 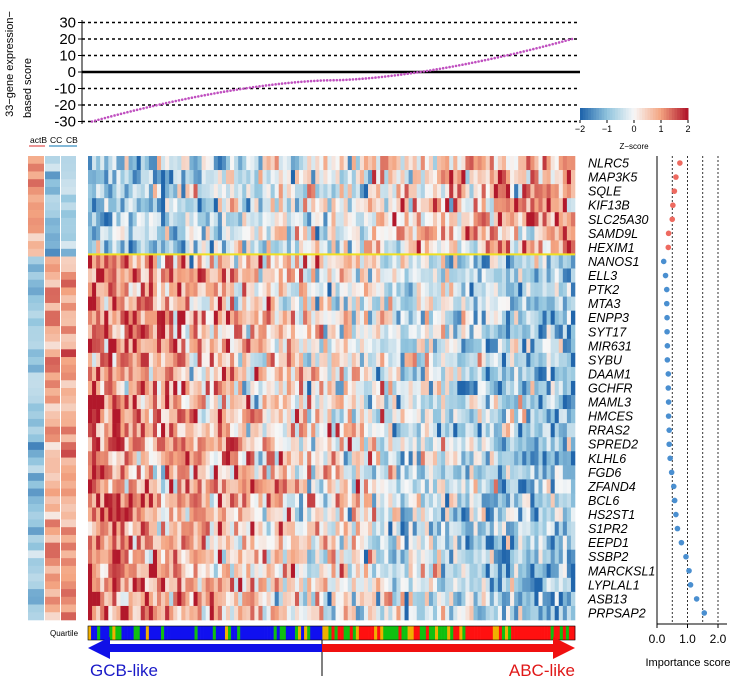 I want to click on colorbar-panel: −2 −1 0 1 2Z−score, so click(x=633, y=129).